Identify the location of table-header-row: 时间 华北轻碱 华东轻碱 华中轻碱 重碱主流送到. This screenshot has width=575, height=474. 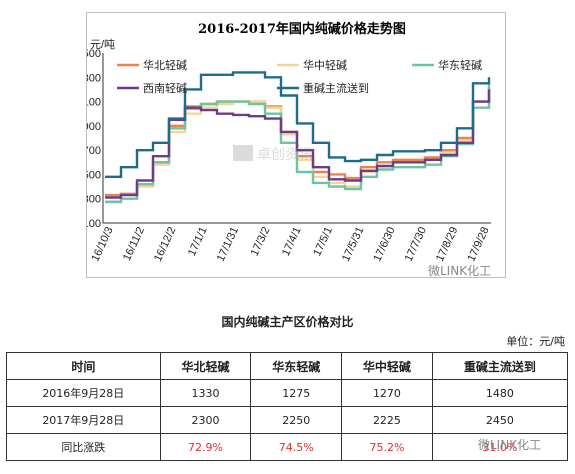
(287, 366).